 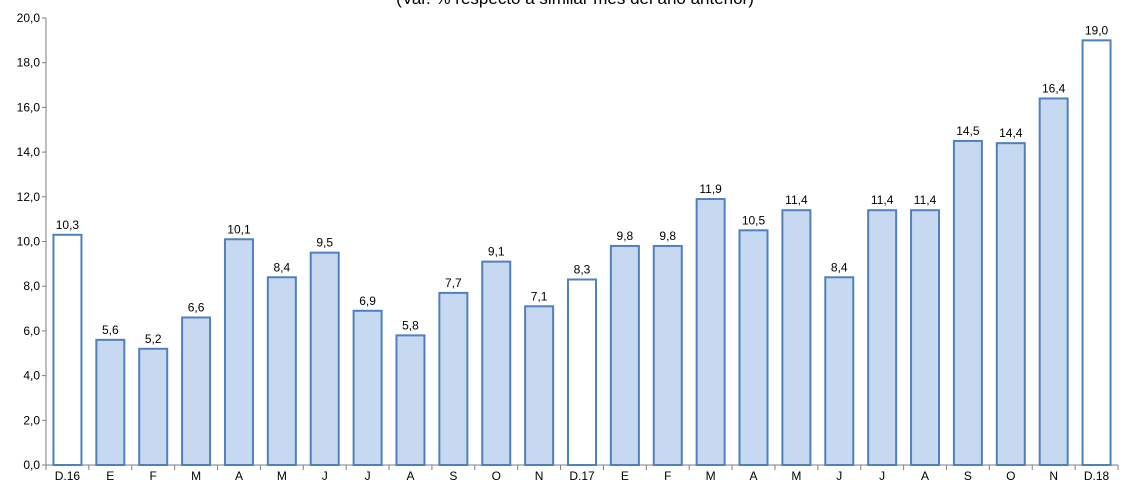 I want to click on data-label: 6,6, so click(x=196, y=307).